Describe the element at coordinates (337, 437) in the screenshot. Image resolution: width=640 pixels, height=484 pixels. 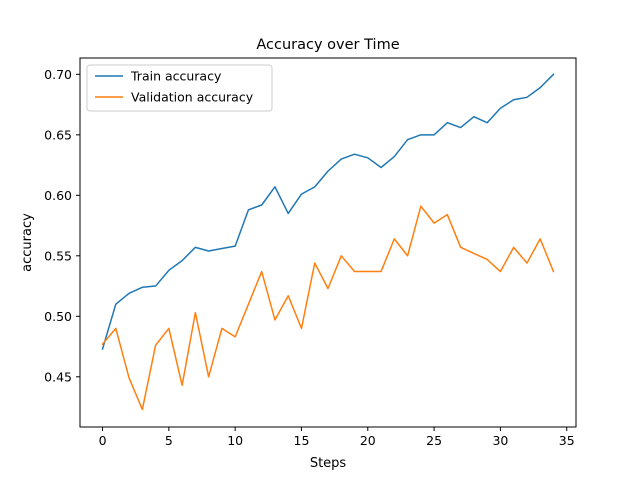
I see `x-axis-ticks: 0 5 10 15 20 25 30 35` at that location.